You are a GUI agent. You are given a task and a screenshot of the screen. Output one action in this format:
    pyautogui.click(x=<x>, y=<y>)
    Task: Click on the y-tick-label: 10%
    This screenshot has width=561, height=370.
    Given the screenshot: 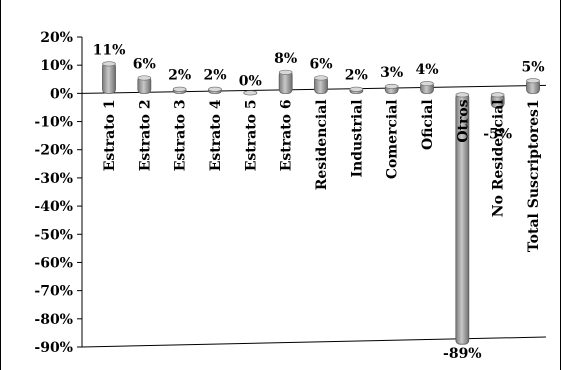 What is the action you would take?
    pyautogui.click(x=56, y=66)
    